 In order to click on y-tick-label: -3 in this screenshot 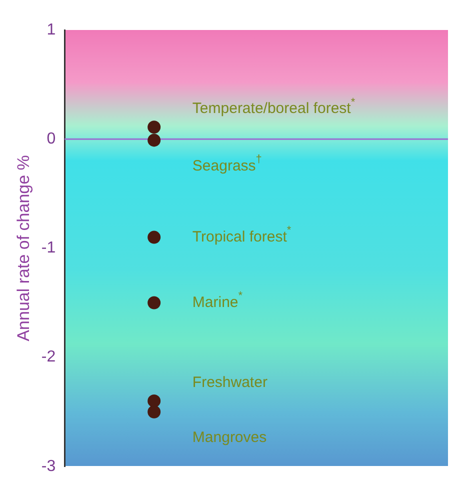, I will do `click(48, 466)`.